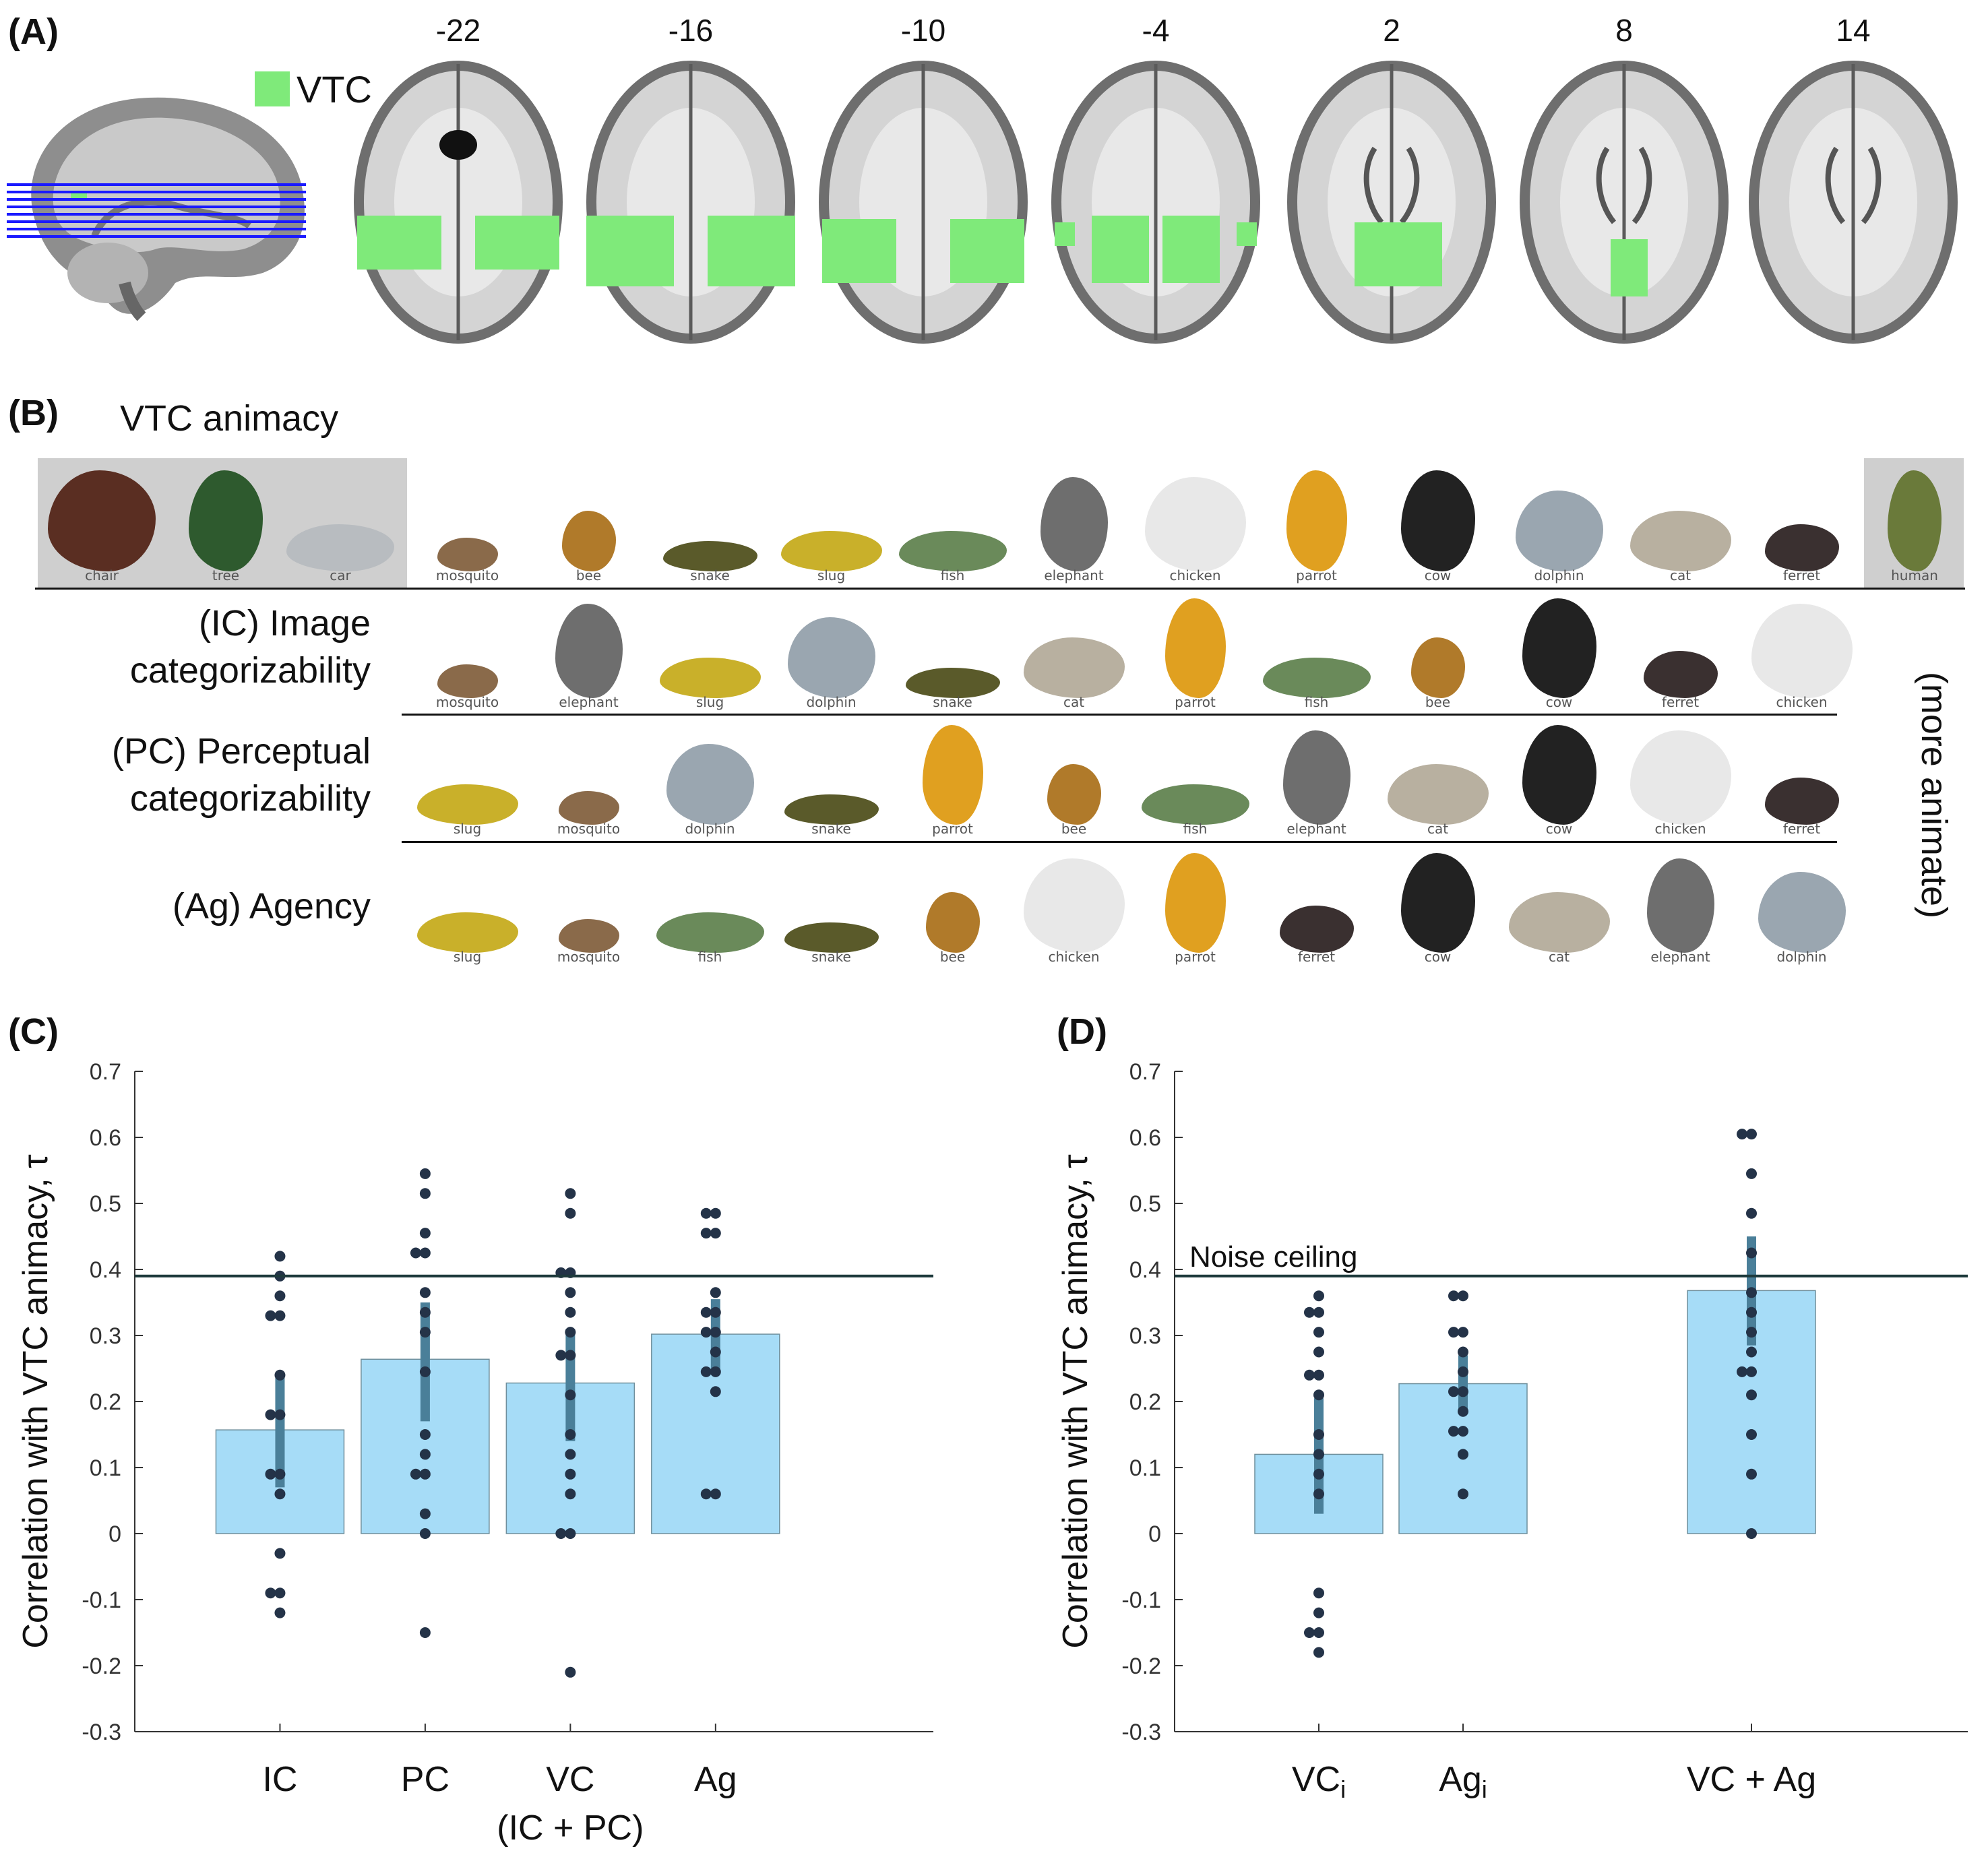 This screenshot has height=1857, width=1988. Describe the element at coordinates (715, 1779) in the screenshot. I see `x-tick-label: Ag` at that location.